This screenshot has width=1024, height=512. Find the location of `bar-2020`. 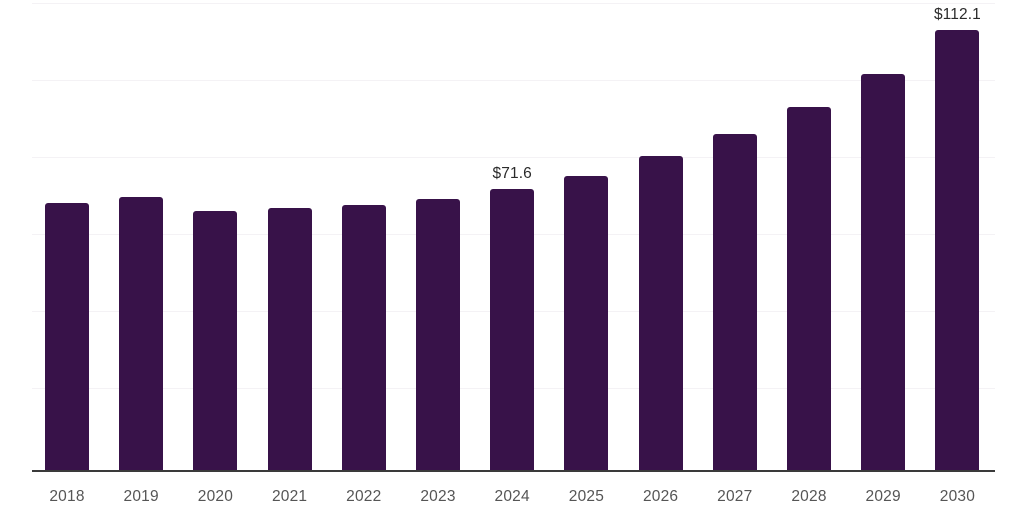

bar-2020 is located at coordinates (215, 340).